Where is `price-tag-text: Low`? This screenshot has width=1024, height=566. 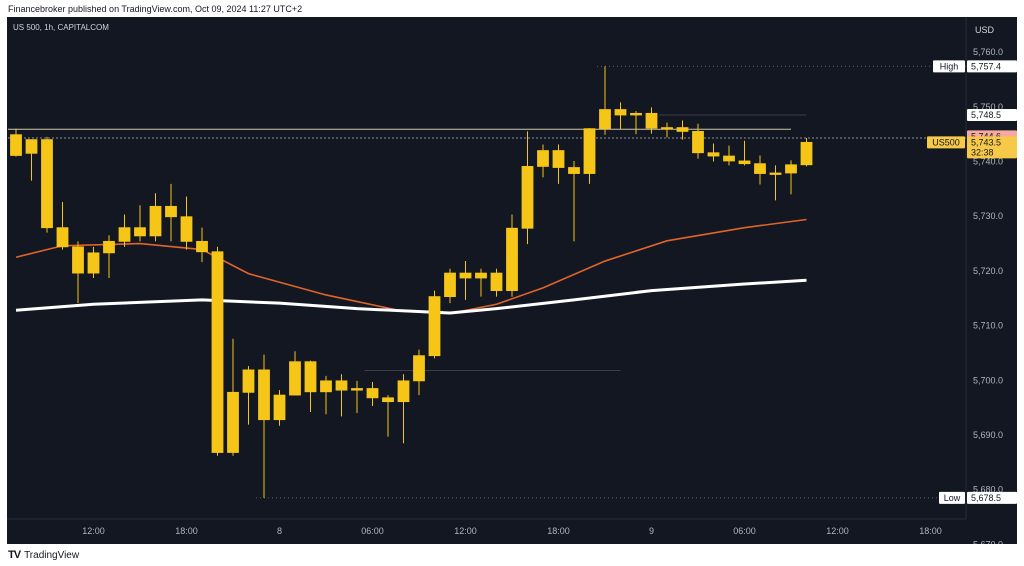 price-tag-text: Low is located at coordinates (952, 498).